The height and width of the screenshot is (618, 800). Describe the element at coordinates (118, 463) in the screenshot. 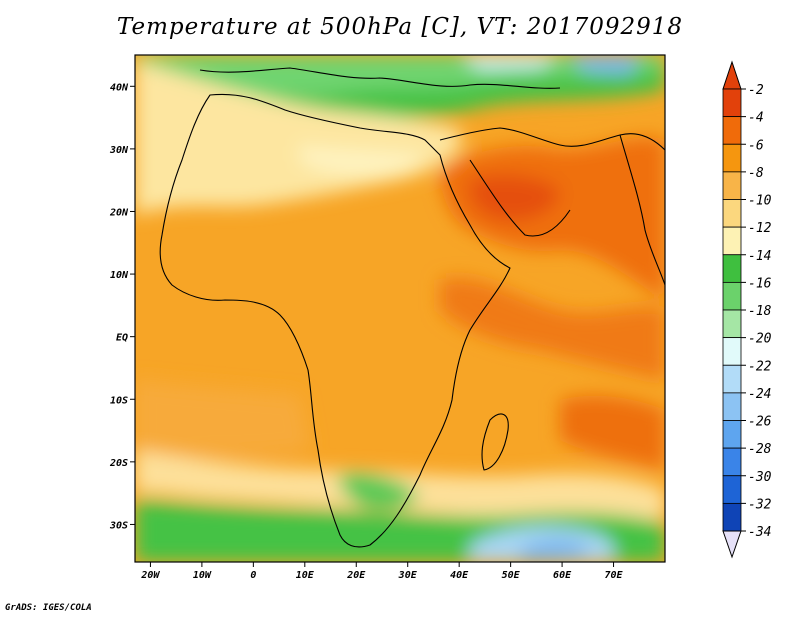

I see `lat-tick-label: 20S` at that location.